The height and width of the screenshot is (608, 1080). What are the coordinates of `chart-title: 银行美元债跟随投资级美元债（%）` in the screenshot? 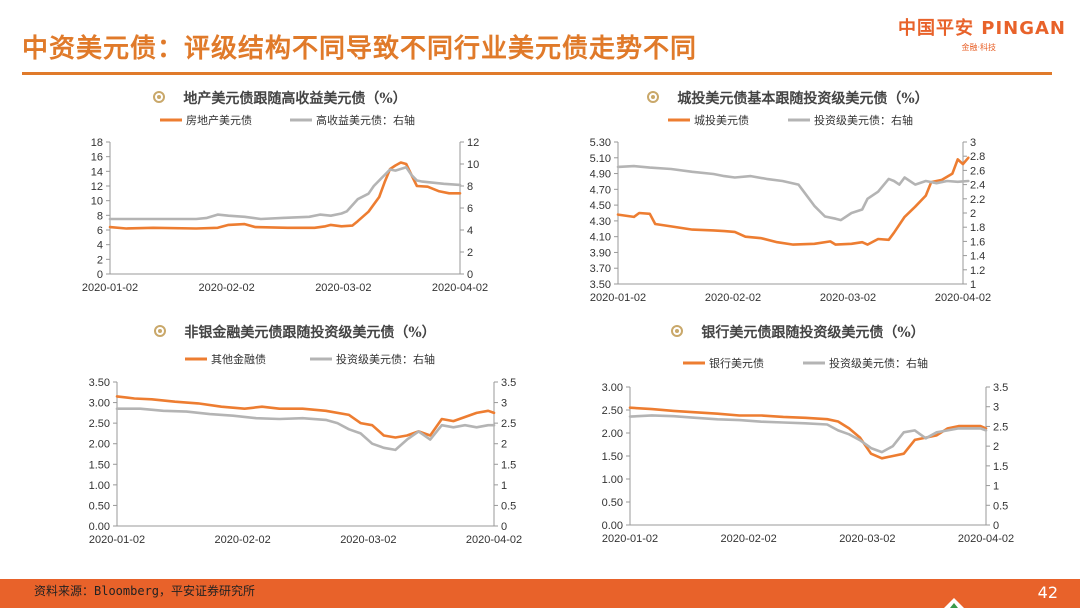 It's located at (798, 332).